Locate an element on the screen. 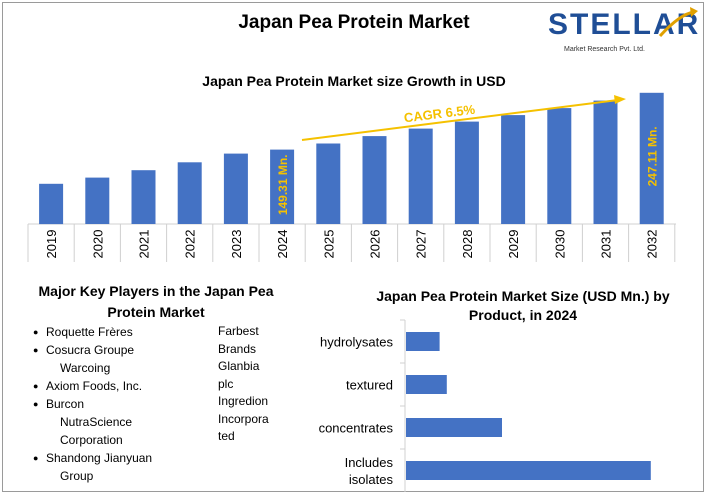 Image resolution: width=708 pixels, height=496 pixels. growth-tick-label-2021: 2021 is located at coordinates (144, 244).